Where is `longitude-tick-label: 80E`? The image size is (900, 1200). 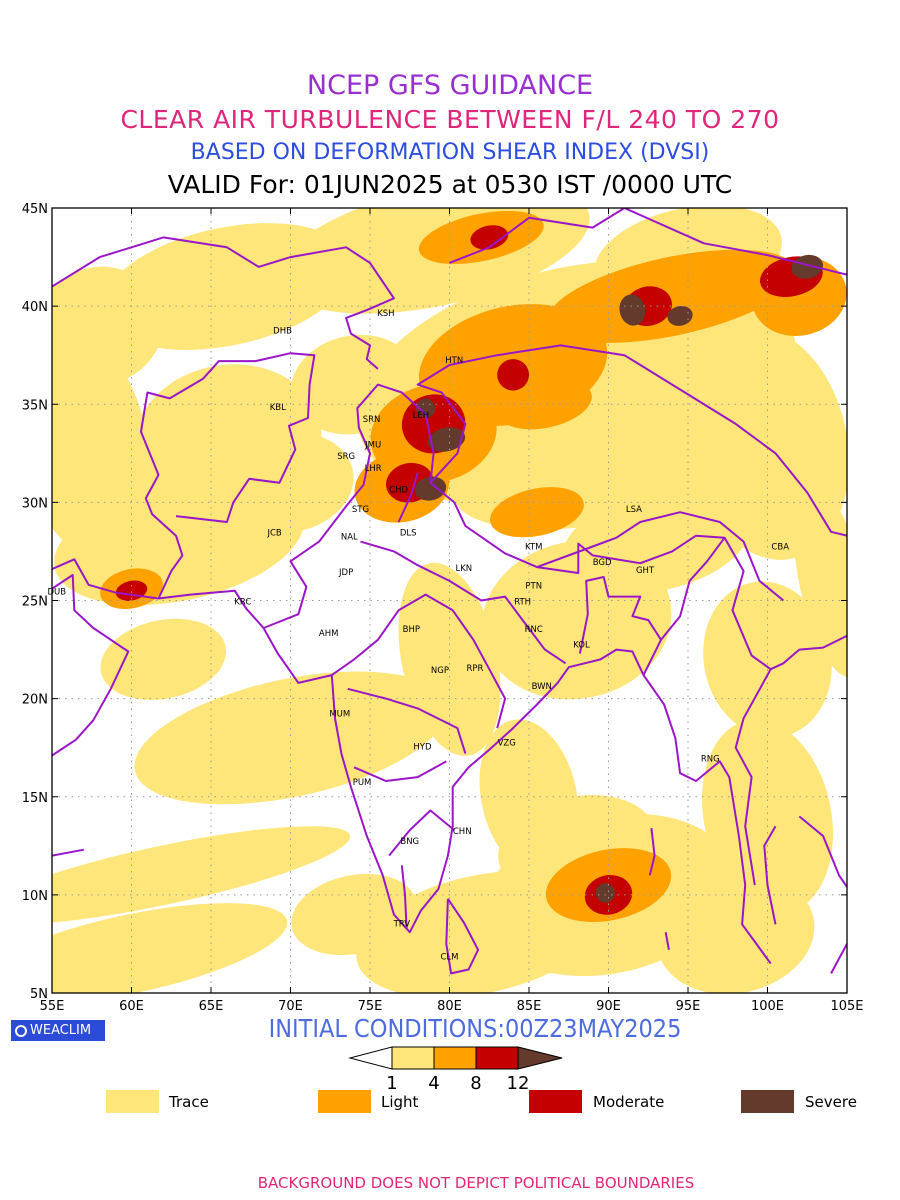 longitude-tick-label: 80E is located at coordinates (449, 1006).